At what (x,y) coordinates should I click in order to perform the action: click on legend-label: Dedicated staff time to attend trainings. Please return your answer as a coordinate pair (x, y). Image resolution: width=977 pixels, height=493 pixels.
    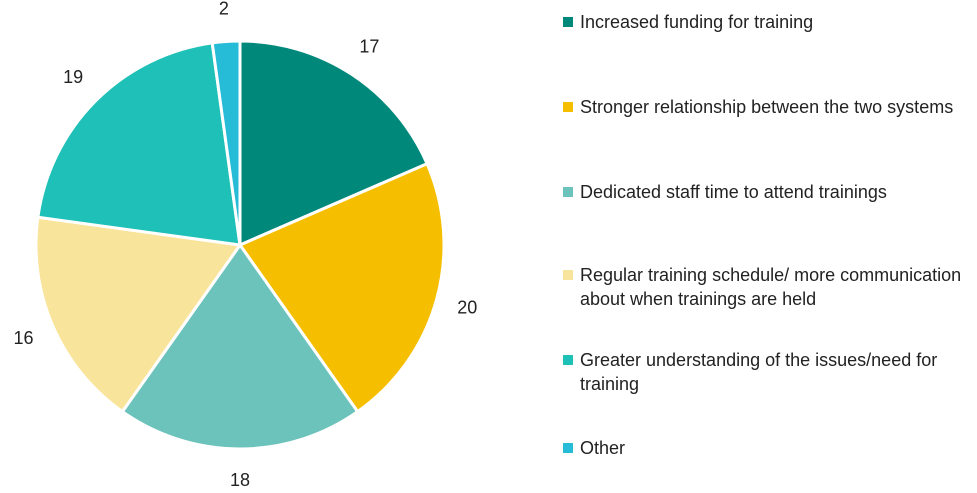
    Looking at the image, I should click on (733, 192).